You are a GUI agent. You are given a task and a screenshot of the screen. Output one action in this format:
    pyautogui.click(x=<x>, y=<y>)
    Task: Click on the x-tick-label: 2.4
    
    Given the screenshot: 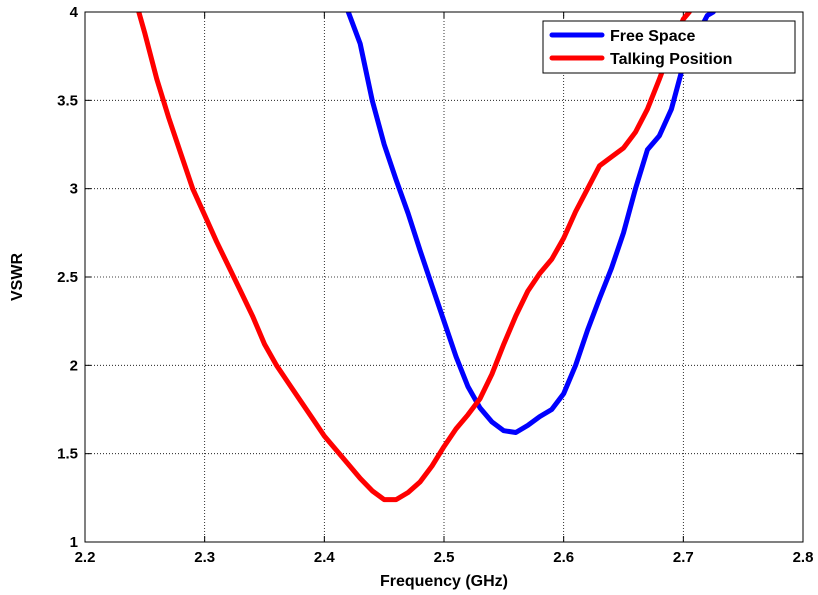 What is the action you would take?
    pyautogui.click(x=325, y=557)
    